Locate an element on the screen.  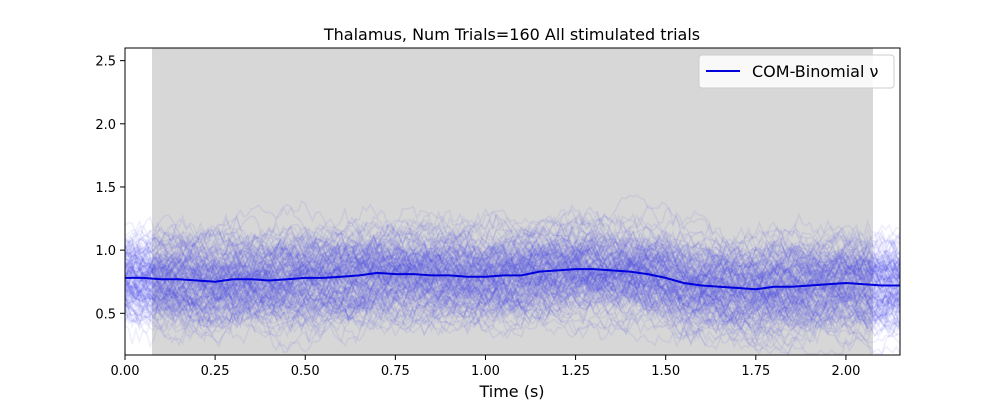
legend-box is located at coordinates (796, 71).